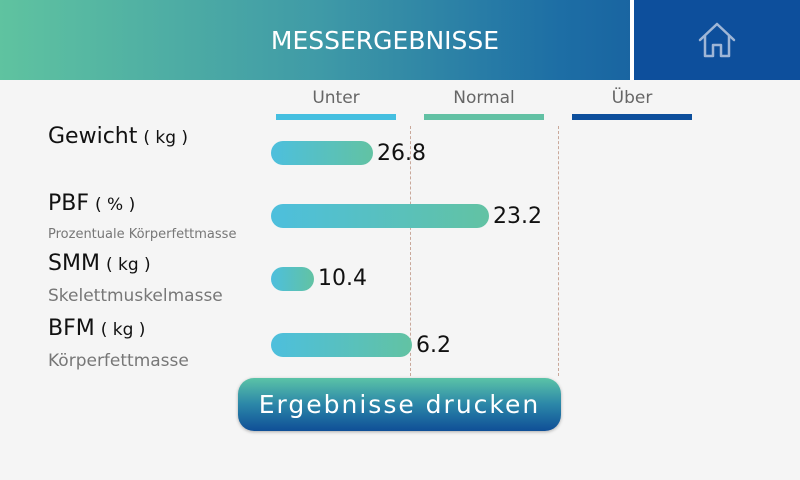 The height and width of the screenshot is (480, 800). What do you see at coordinates (433, 345) in the screenshot?
I see `measurement-value-bfm: 6.2` at bounding box center [433, 345].